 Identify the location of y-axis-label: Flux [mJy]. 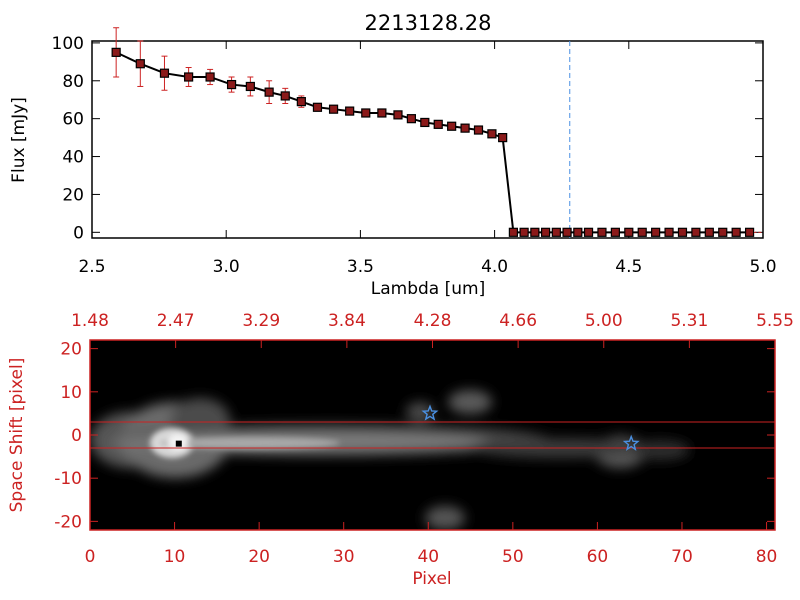
(19, 140).